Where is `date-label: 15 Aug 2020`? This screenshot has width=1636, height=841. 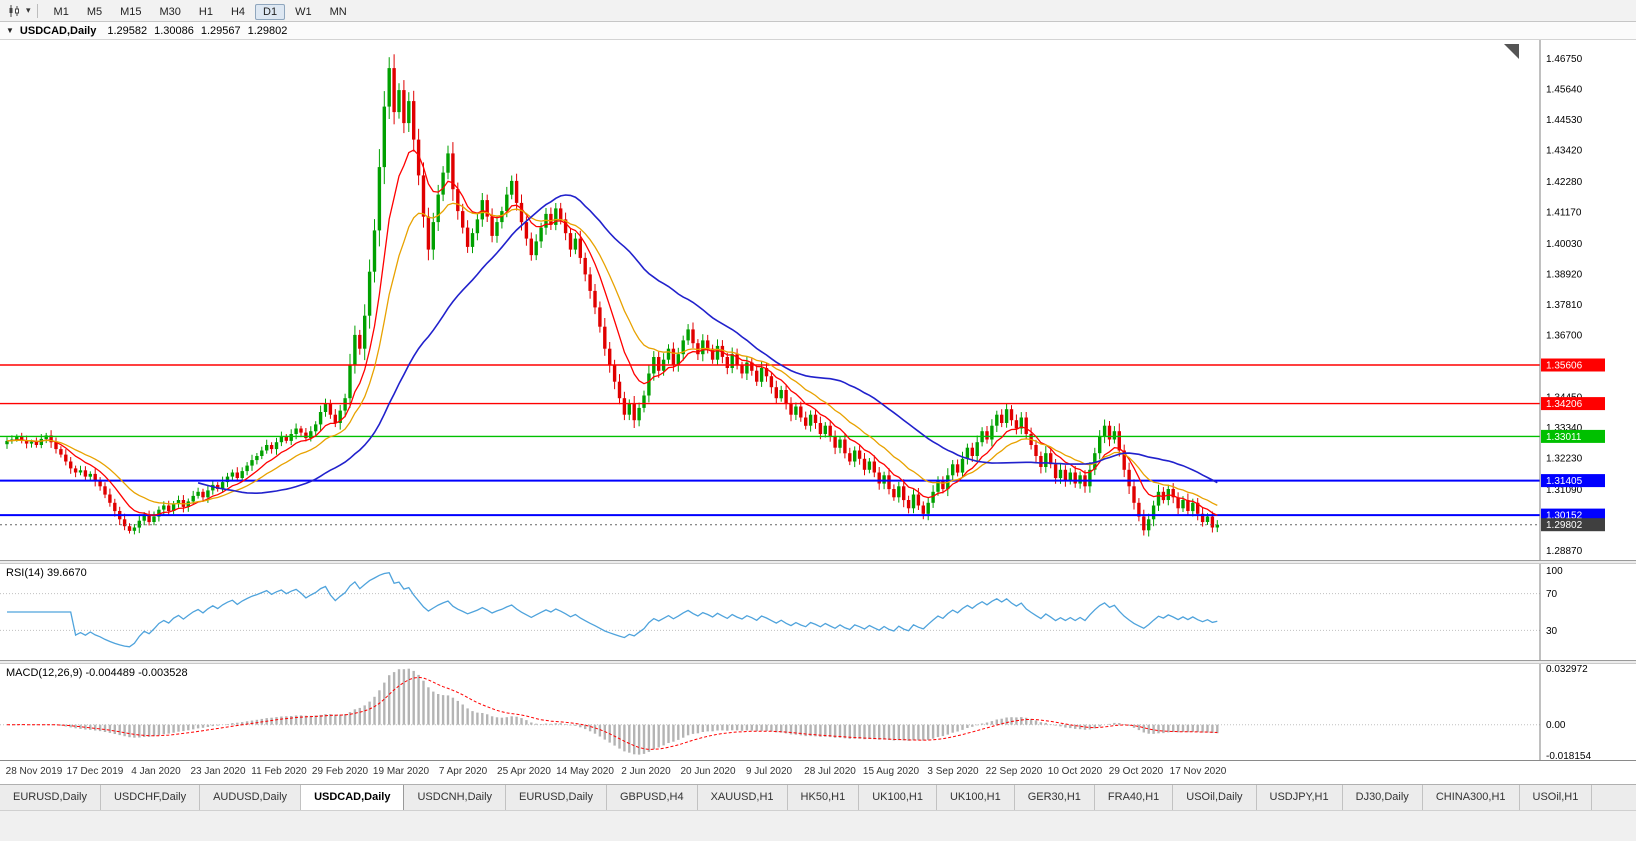
date-label: 15 Aug 2020 is located at coordinates (891, 771).